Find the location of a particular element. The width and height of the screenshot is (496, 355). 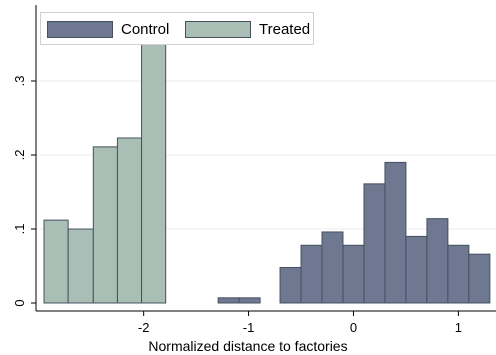

y-tick-label-0: 0 is located at coordinates (19, 302).